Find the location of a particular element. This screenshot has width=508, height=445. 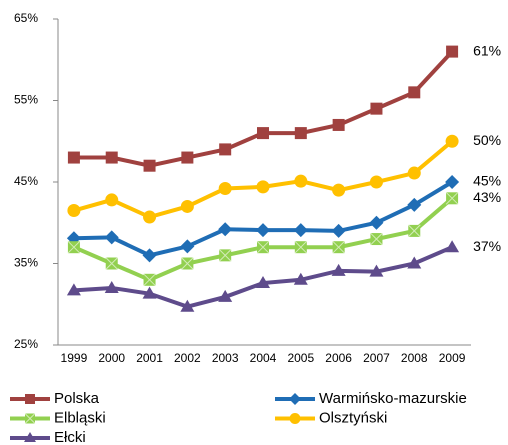

x-tick-label: 2008 is located at coordinates (414, 358).